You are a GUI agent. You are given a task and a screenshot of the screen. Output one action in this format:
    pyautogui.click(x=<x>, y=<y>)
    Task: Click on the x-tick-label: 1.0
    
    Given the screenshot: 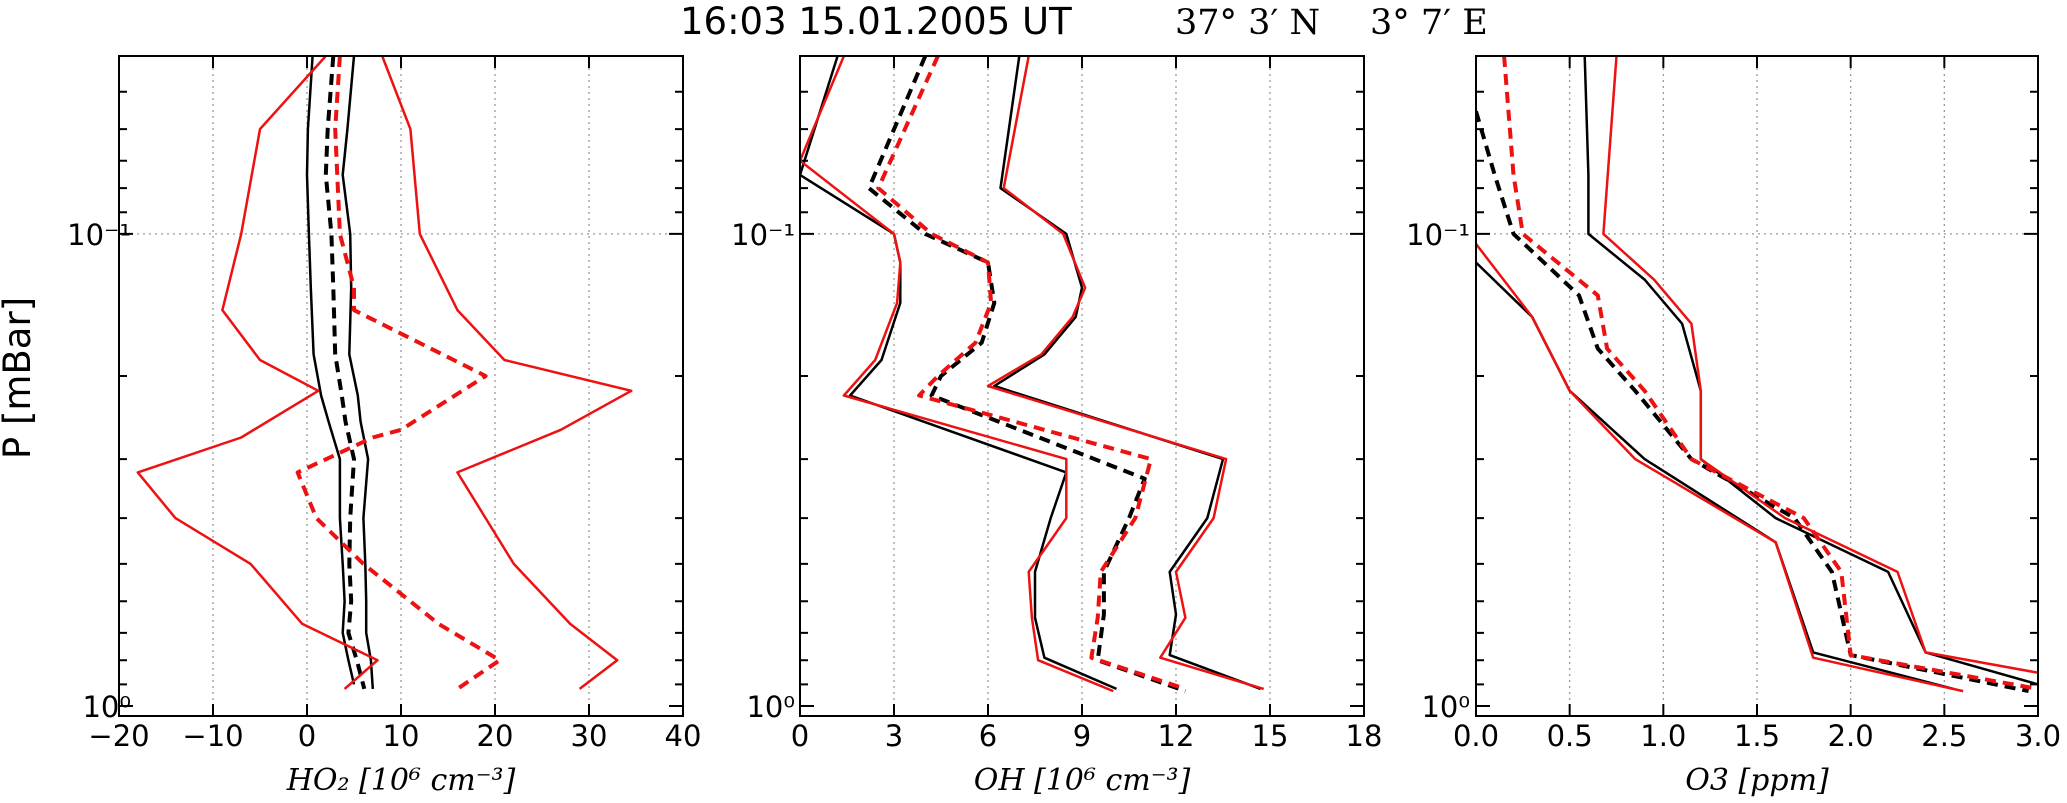 What is the action you would take?
    pyautogui.click(x=1663, y=736)
    